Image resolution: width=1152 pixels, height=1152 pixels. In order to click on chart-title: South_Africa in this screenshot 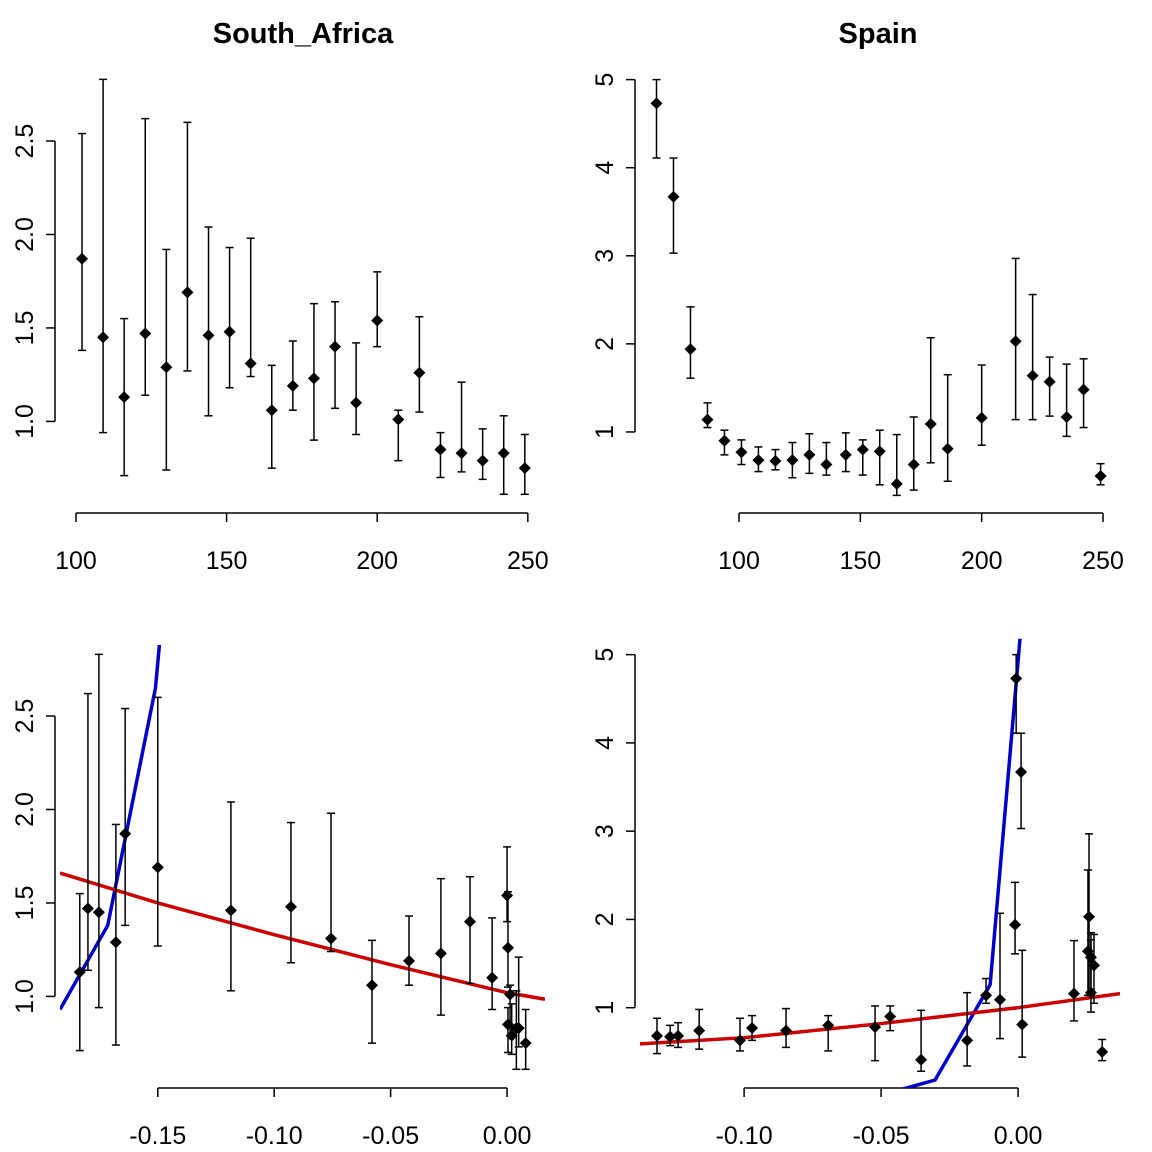, I will do `click(303, 34)`.